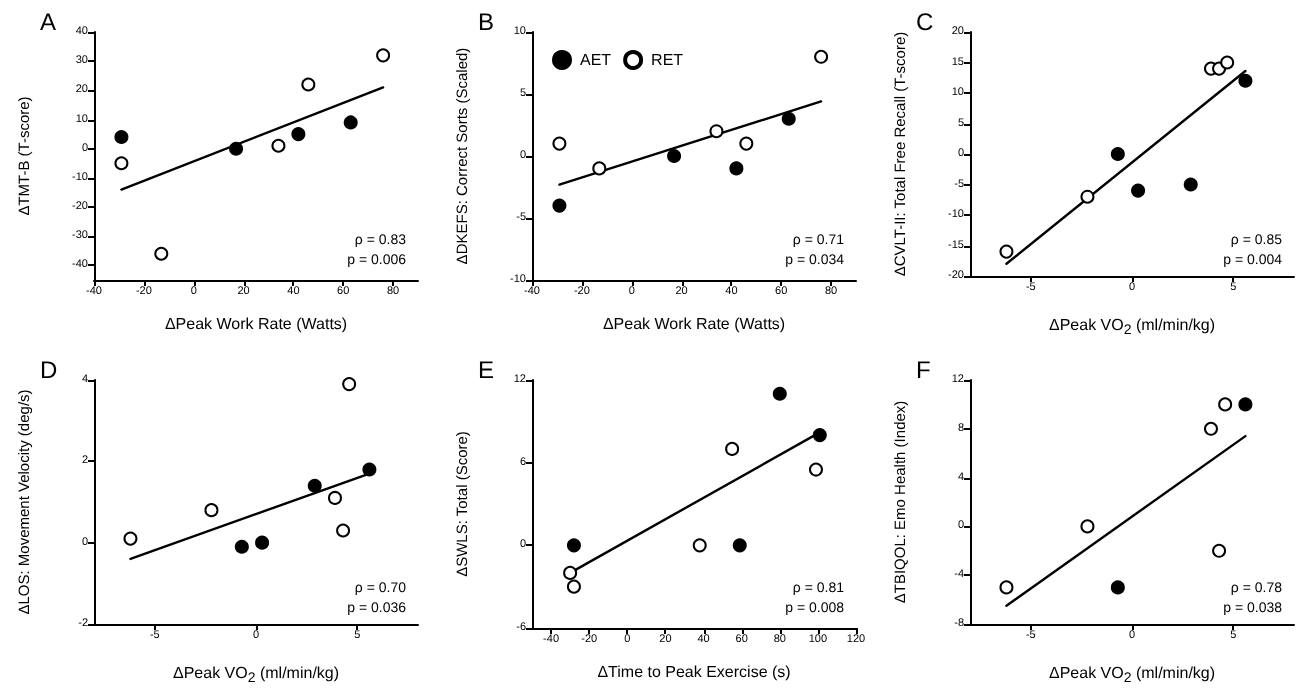 This screenshot has width=1316, height=696. Describe the element at coordinates (49, 370) in the screenshot. I see `chart-title: D` at that location.